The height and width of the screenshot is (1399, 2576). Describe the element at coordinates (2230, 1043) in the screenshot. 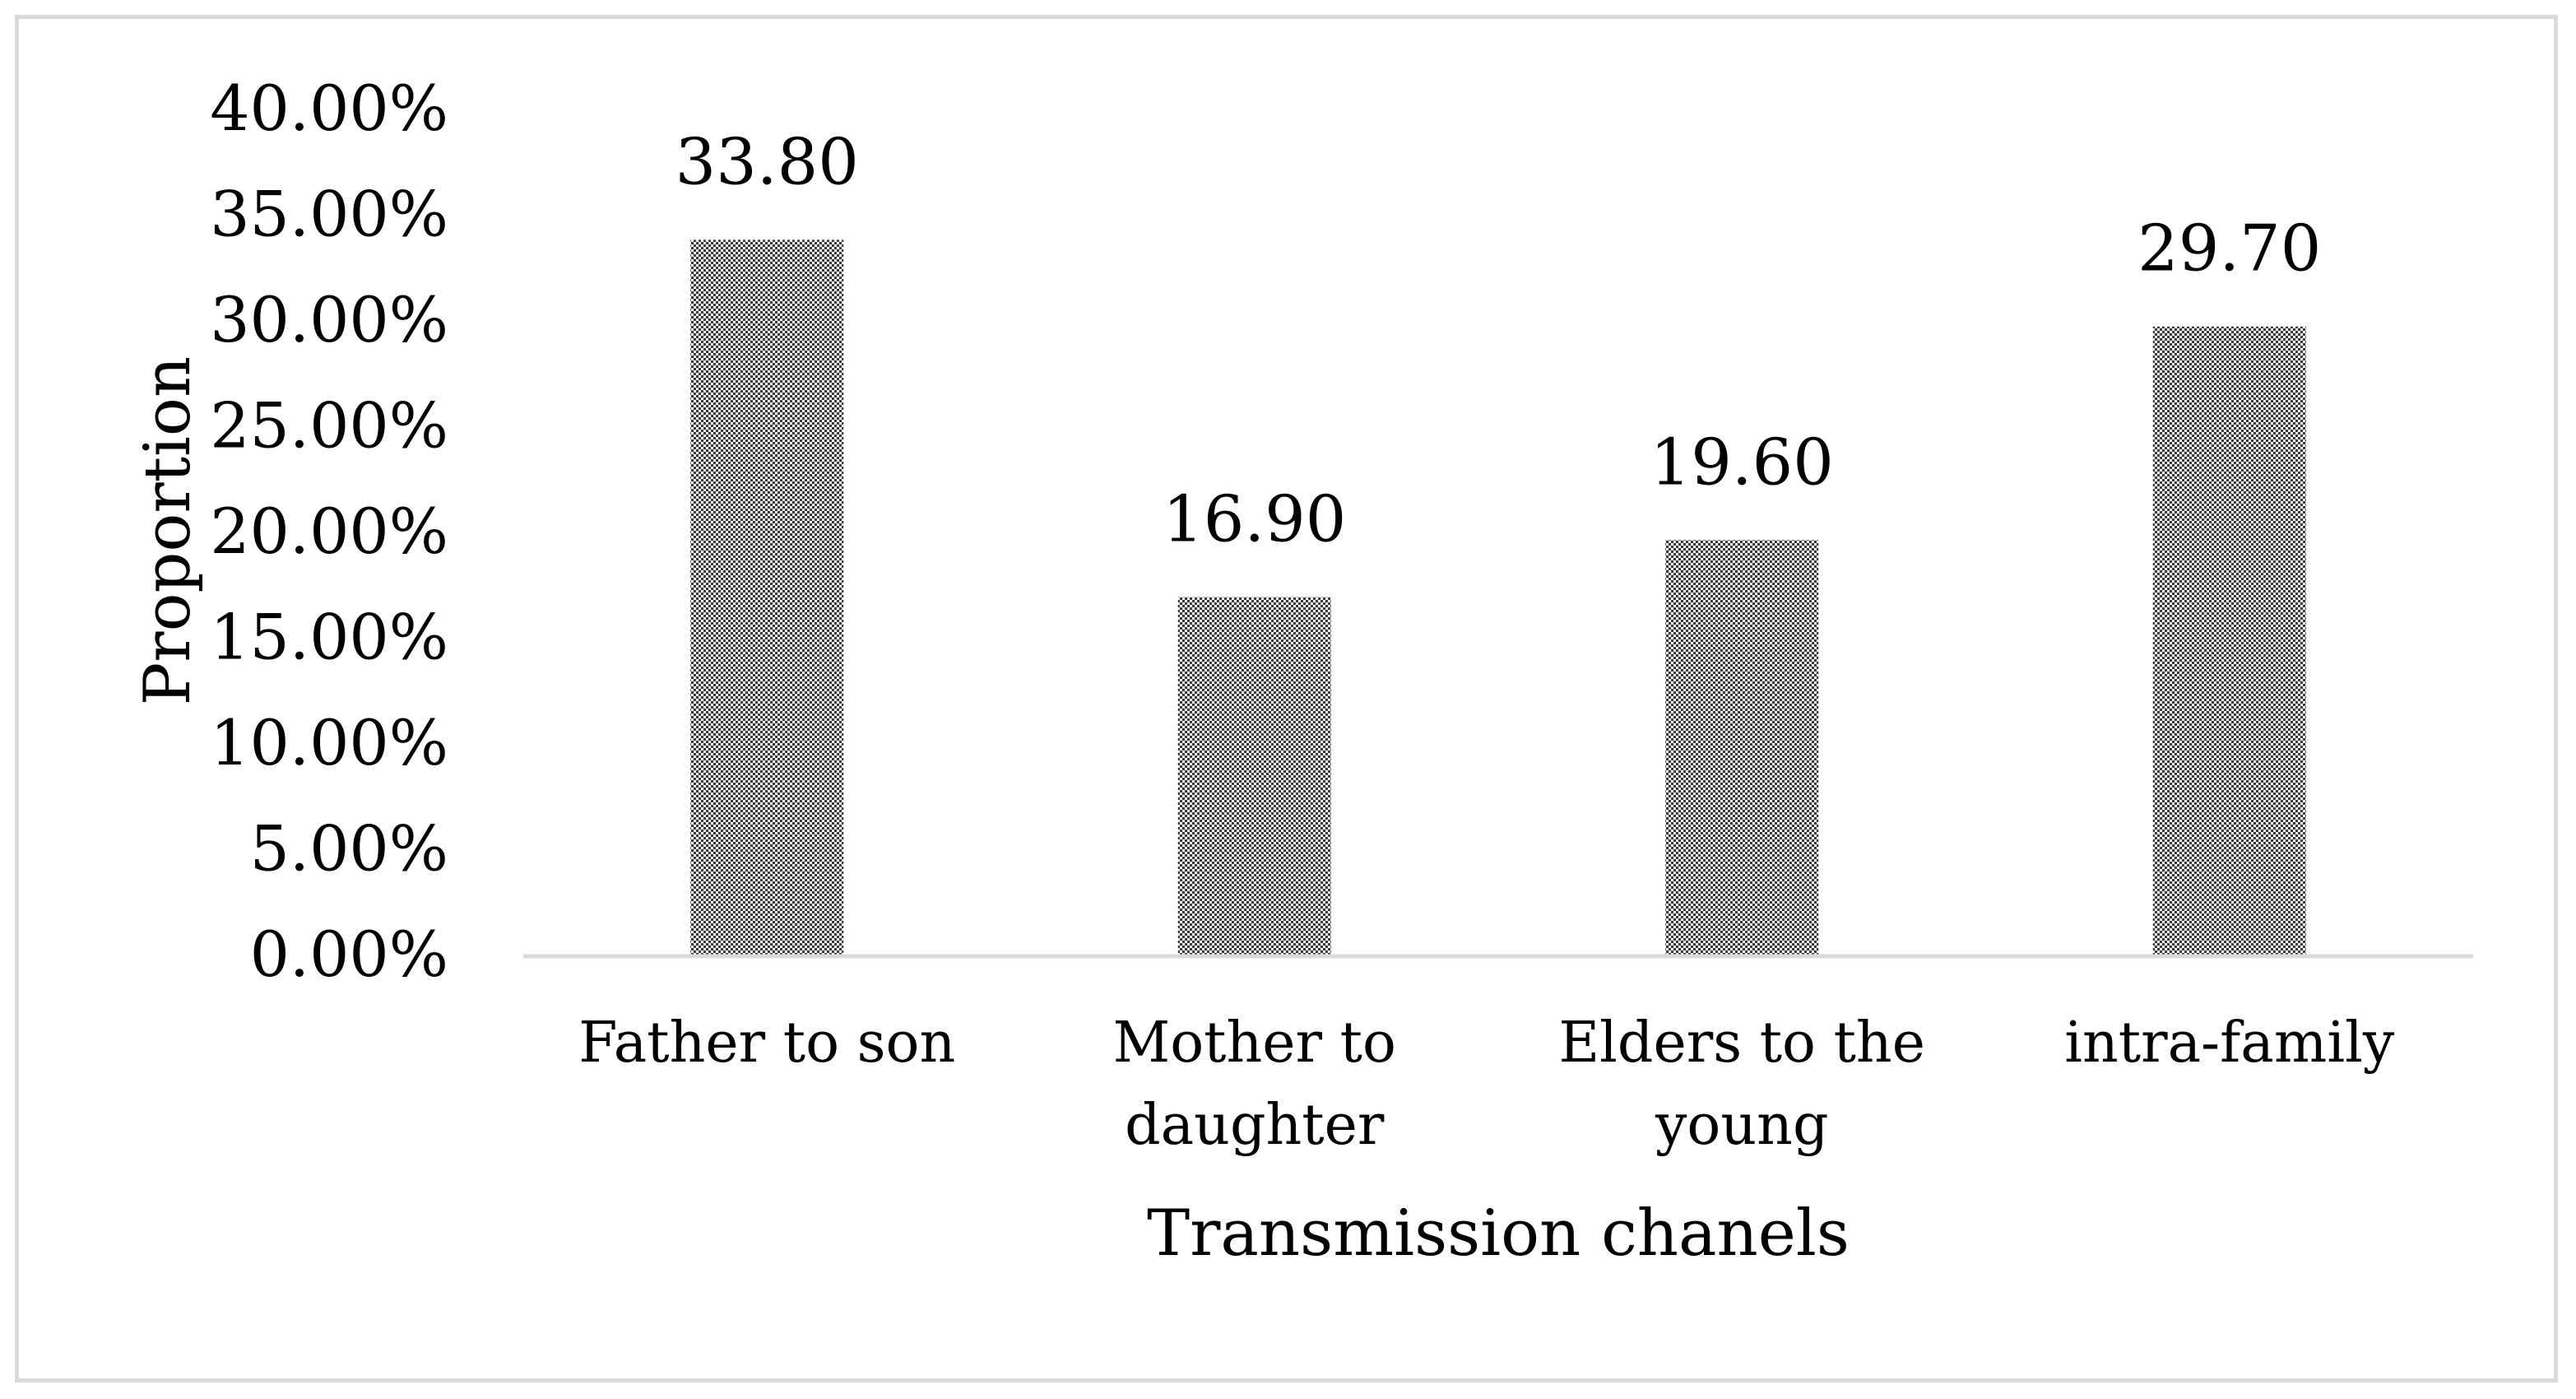

I see `x-category-label: intra-family` at that location.